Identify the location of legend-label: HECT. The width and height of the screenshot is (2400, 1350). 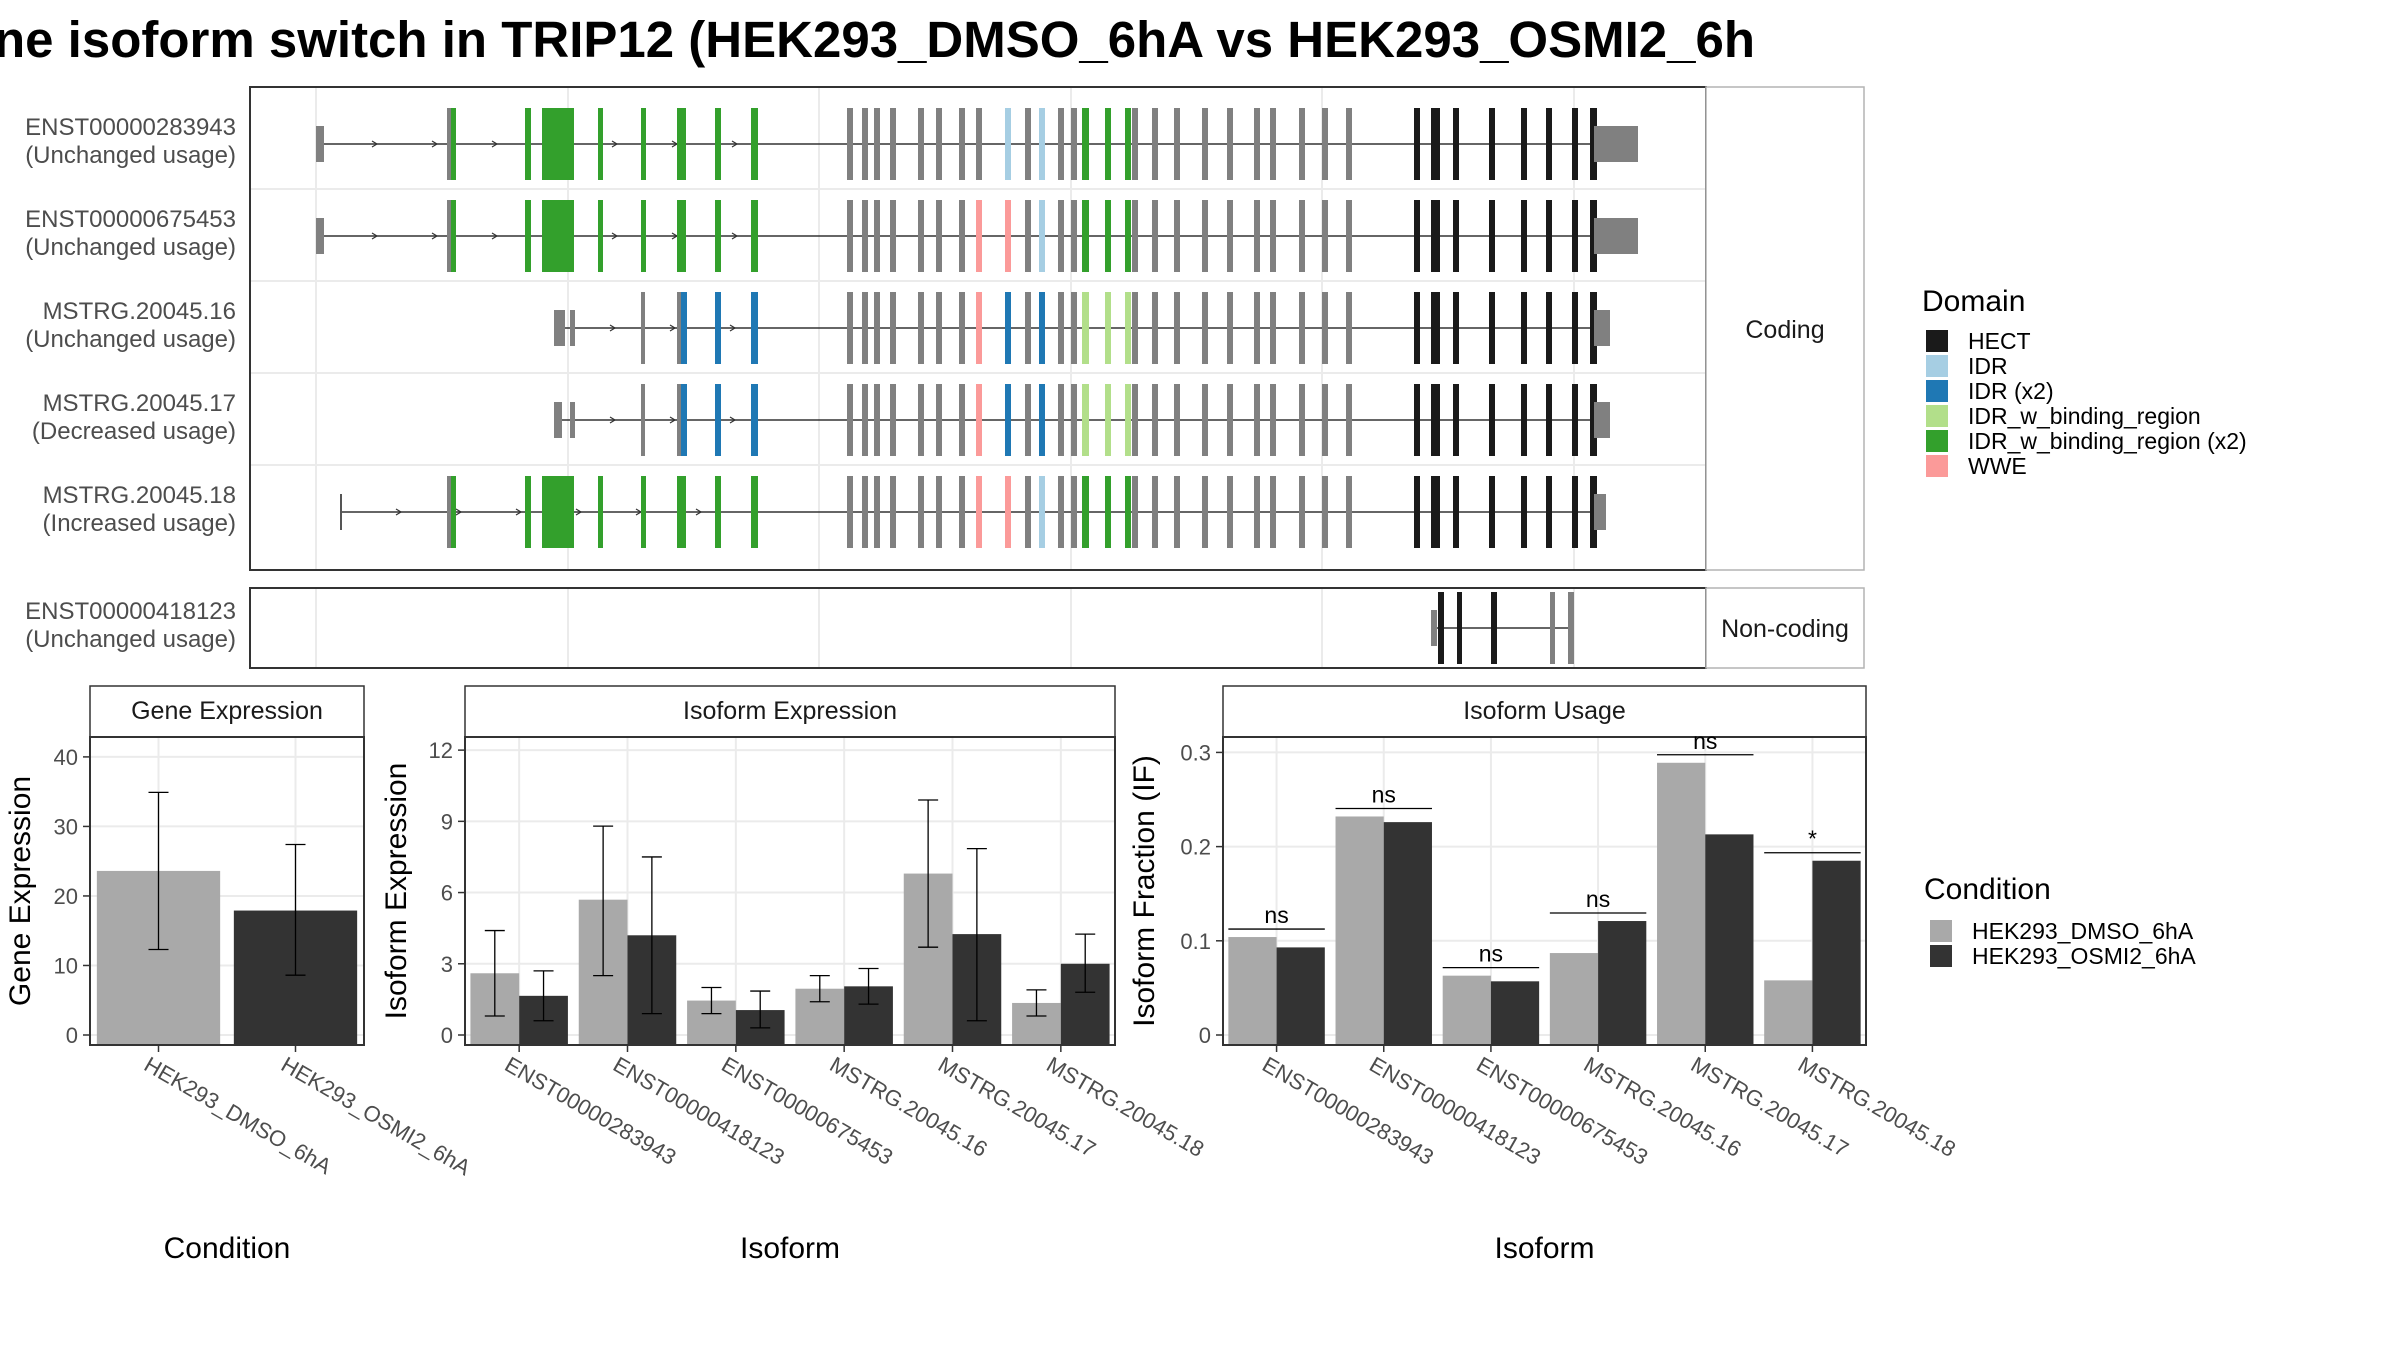
(1999, 341).